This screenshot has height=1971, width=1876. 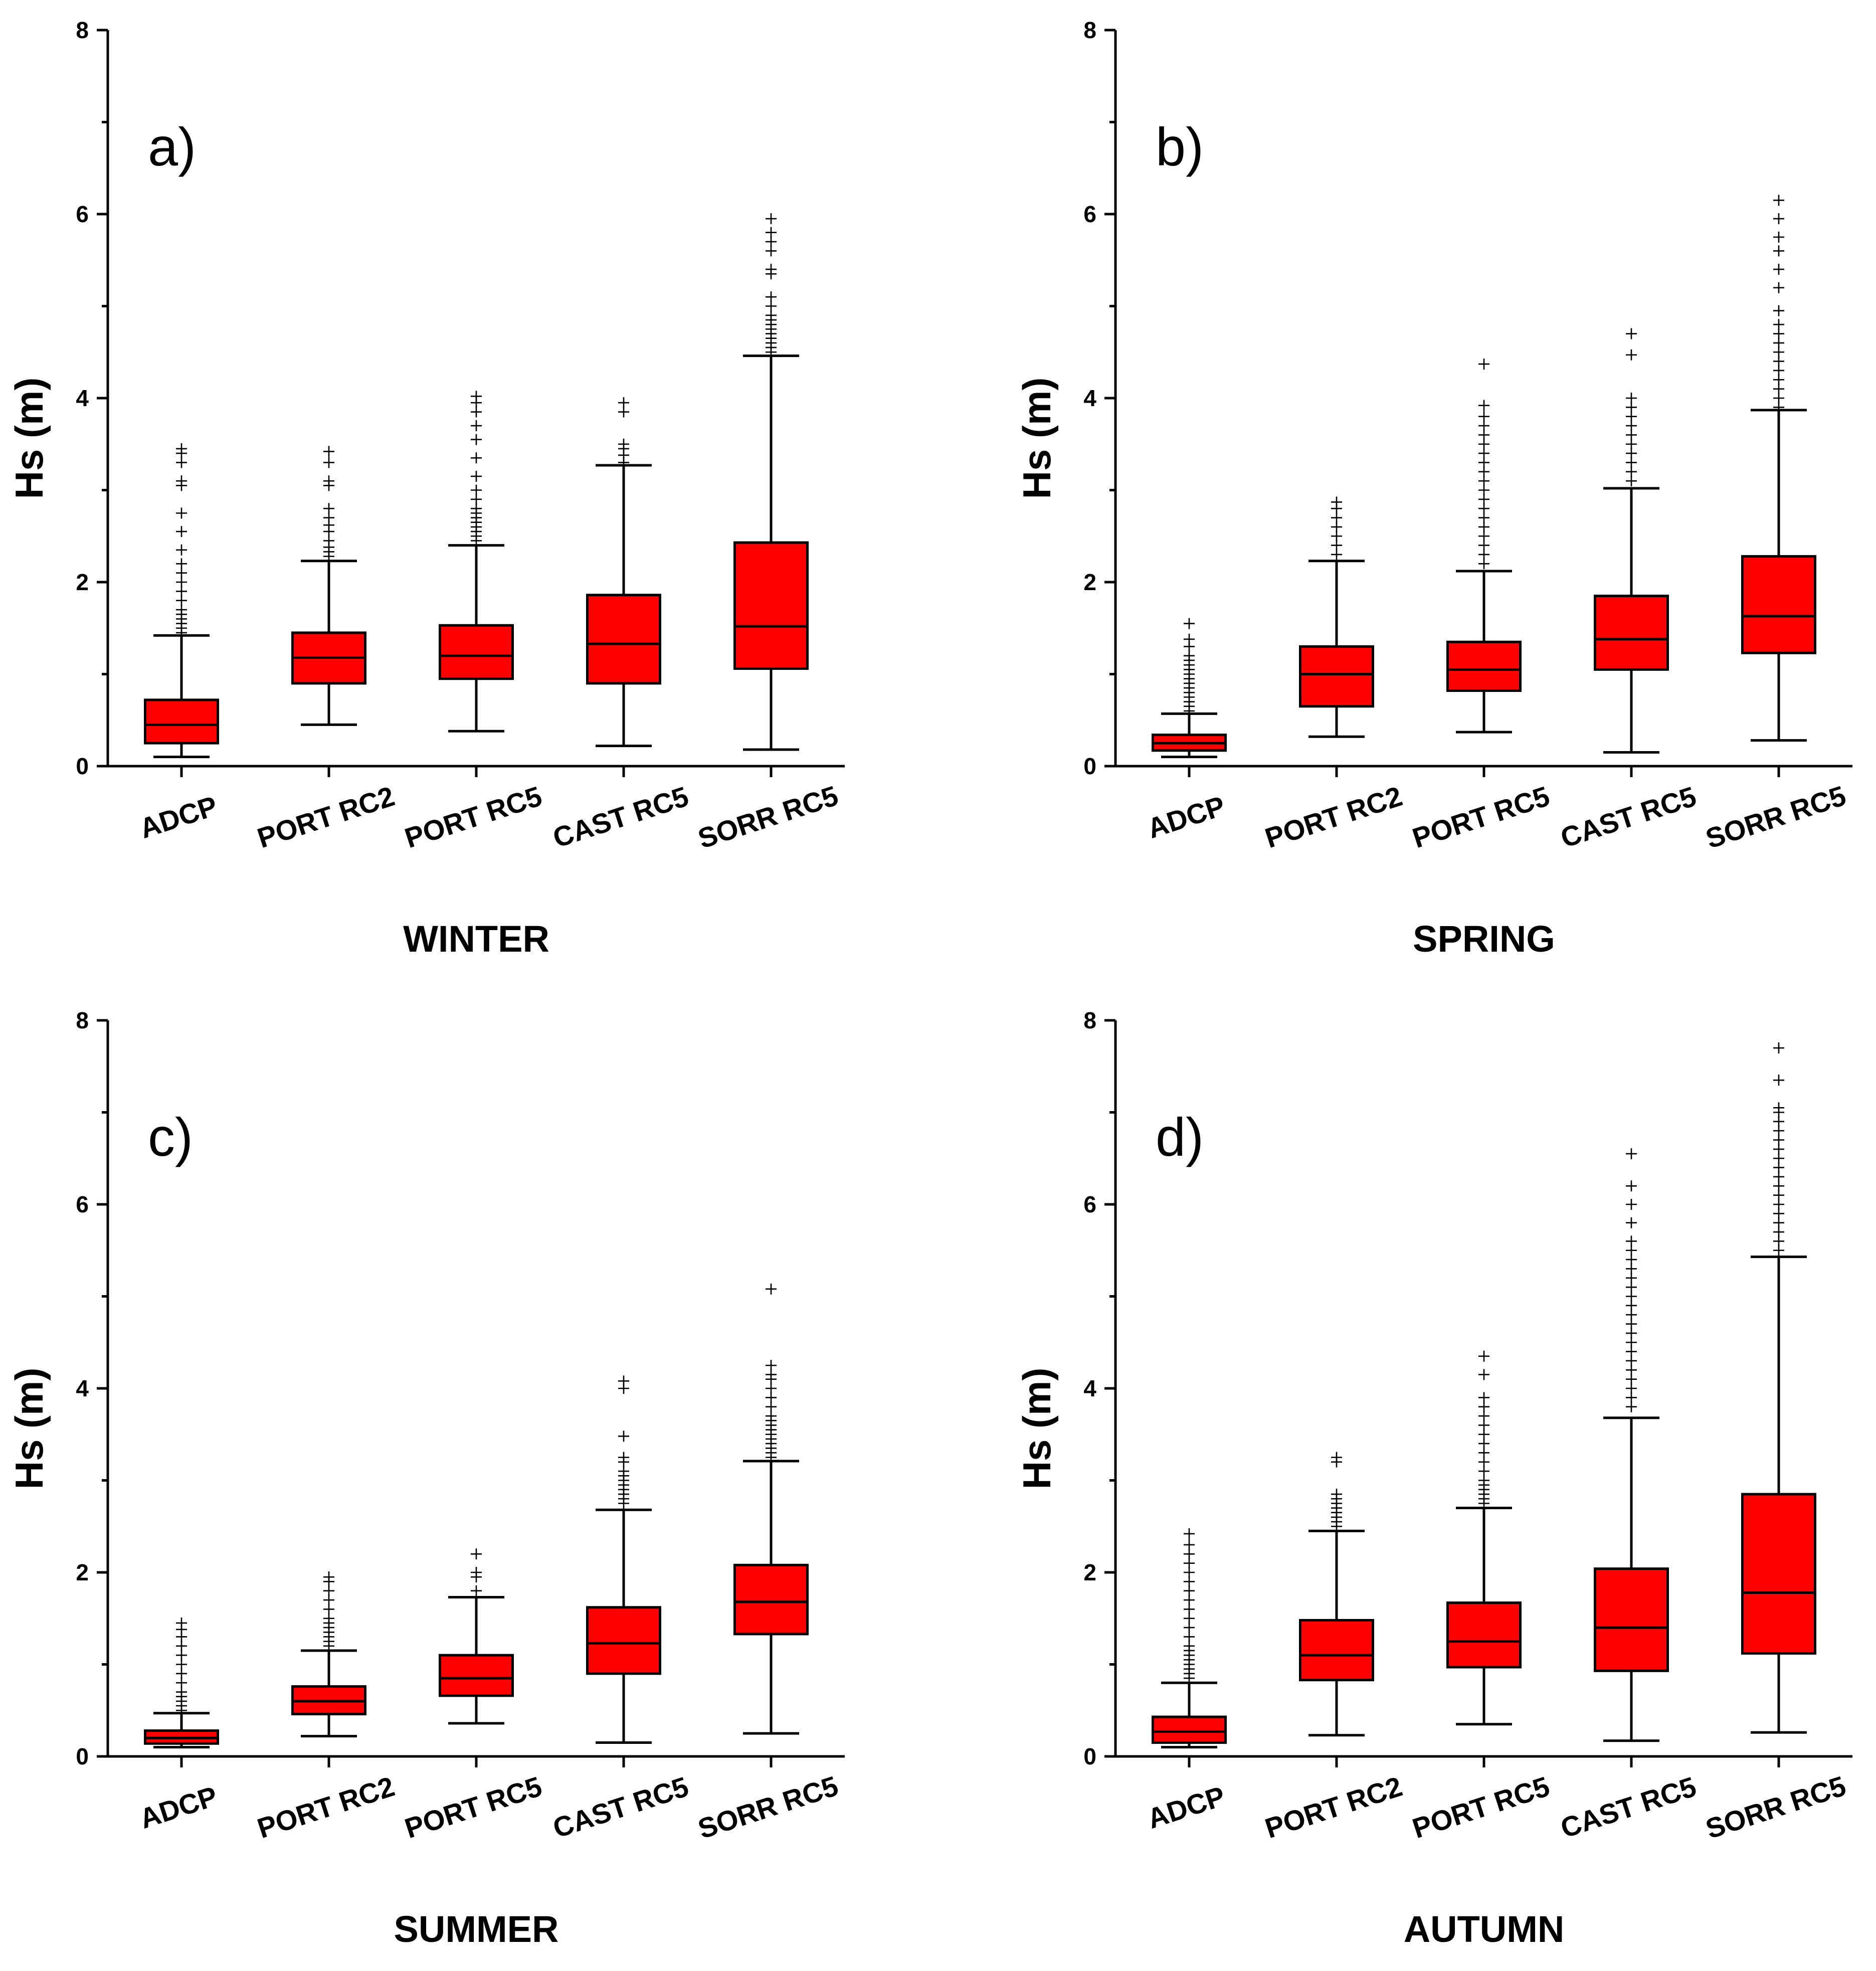 What do you see at coordinates (1484, 939) in the screenshot?
I see `season-title: SPRING` at bounding box center [1484, 939].